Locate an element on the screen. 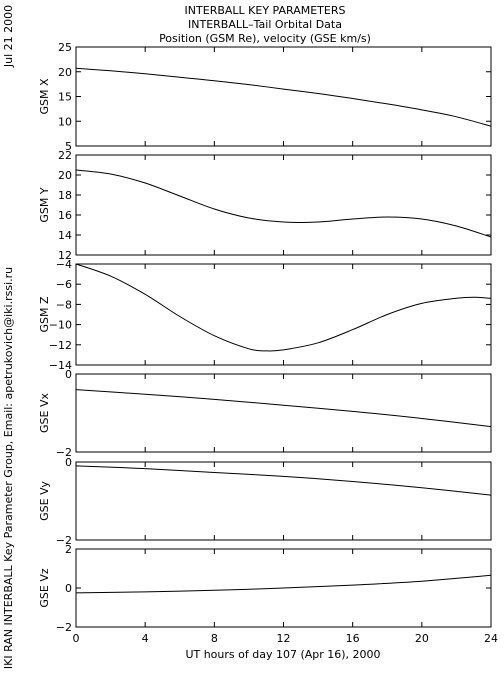  y-tick-label: −10 is located at coordinates (60, 325).